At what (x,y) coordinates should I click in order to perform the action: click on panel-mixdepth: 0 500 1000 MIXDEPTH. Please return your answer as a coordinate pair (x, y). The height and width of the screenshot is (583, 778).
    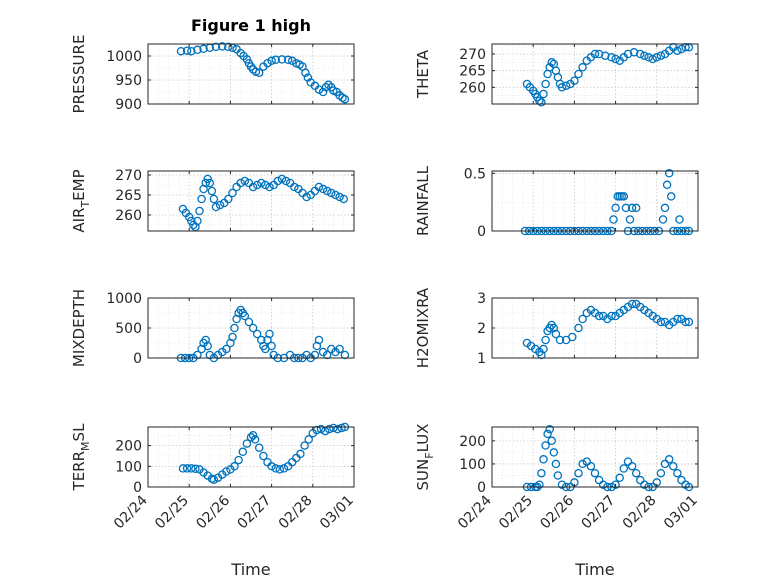
    Looking at the image, I should click on (212, 328).